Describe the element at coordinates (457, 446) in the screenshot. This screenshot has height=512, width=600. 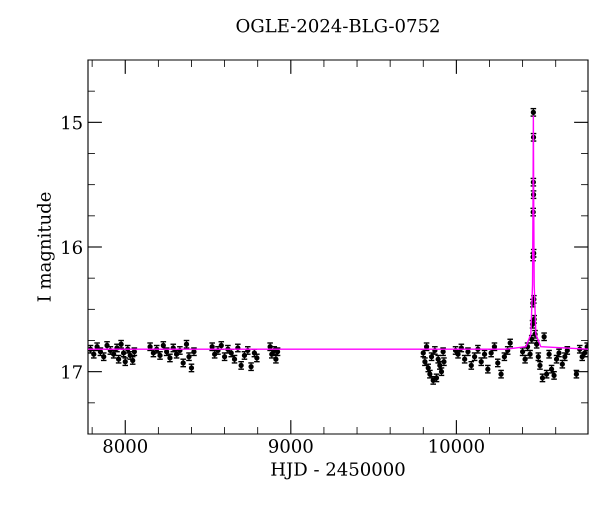
I see `x-tick-label: 10000` at that location.